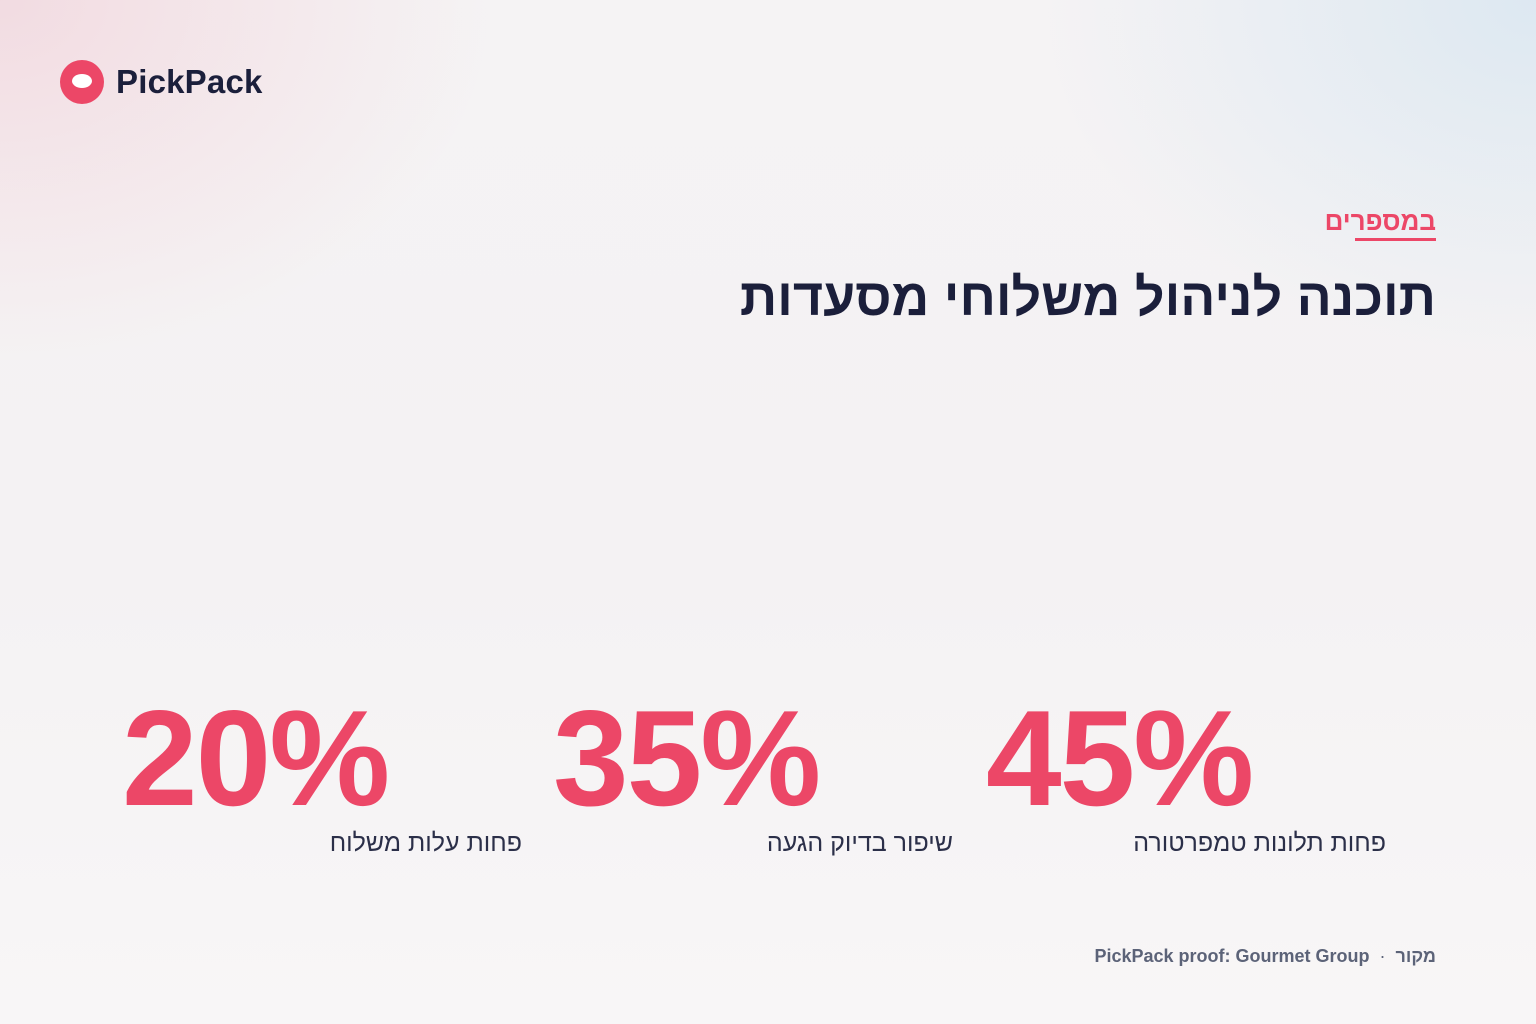 This screenshot has height=1024, width=1536. Describe the element at coordinates (1232, 956) in the screenshot. I see `source-text: PickPack proof: Gourmet Group` at that location.